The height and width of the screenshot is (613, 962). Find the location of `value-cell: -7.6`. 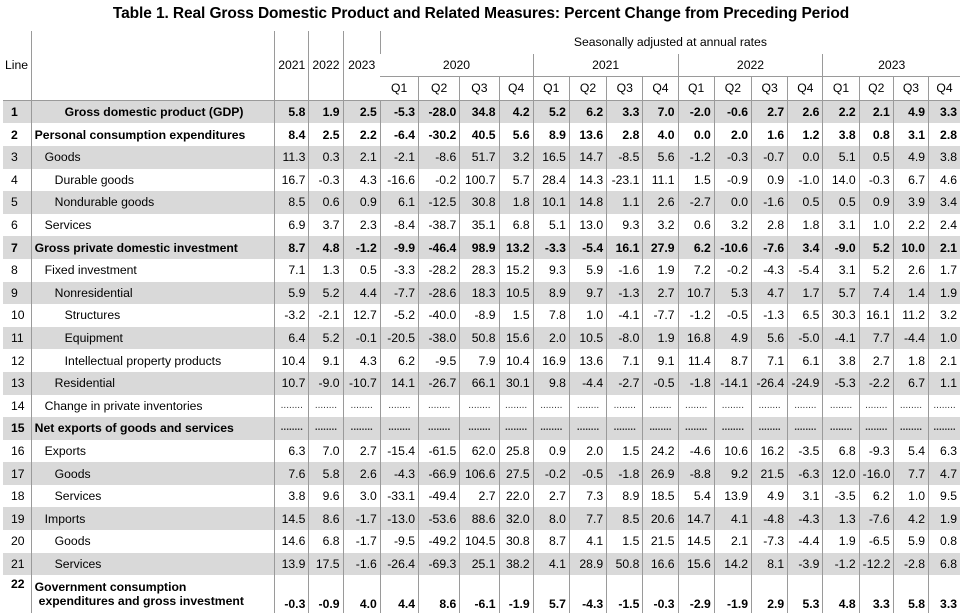

value-cell: -7.6 is located at coordinates (876, 519).